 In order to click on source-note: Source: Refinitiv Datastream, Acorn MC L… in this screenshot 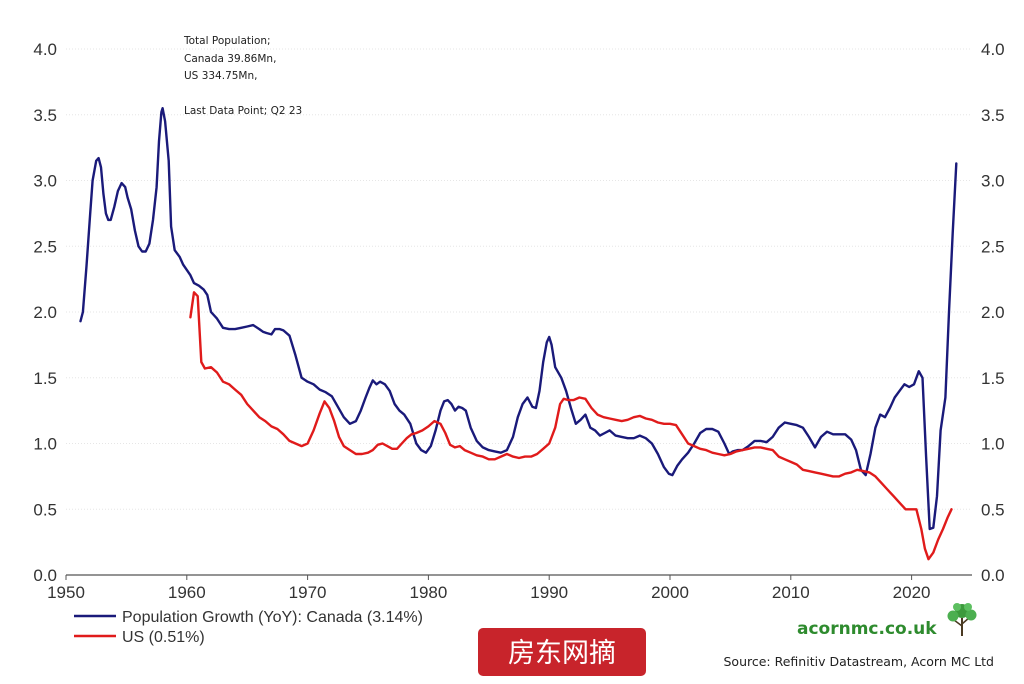, I will do `click(859, 661)`.